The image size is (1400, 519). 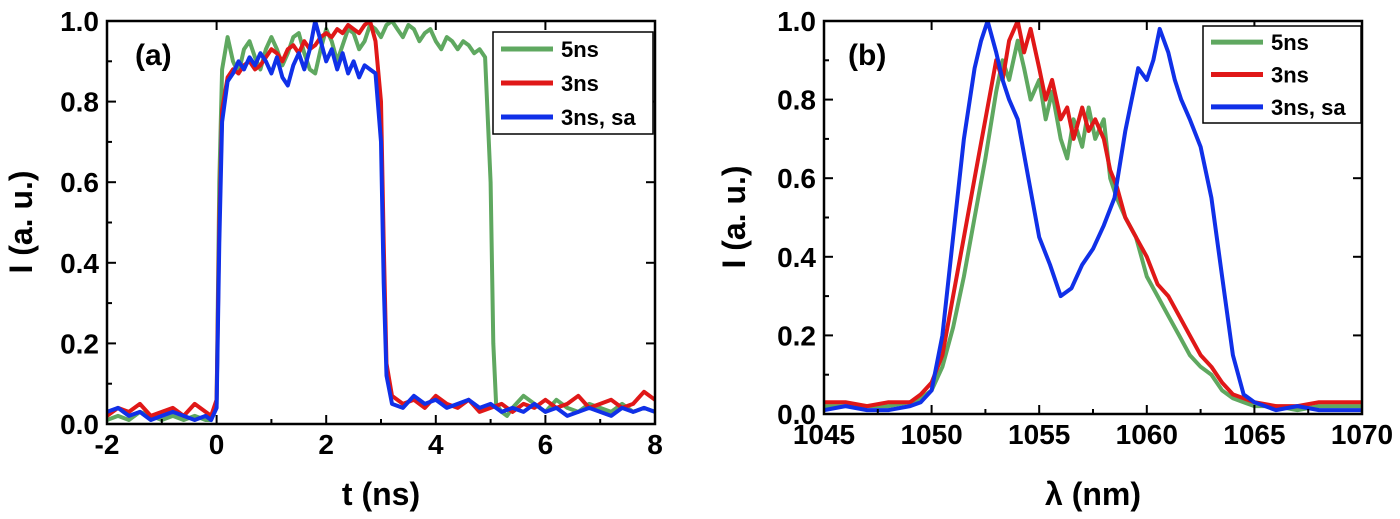 What do you see at coordinates (824, 434) in the screenshot?
I see `panel-b-xtick-label: 1045` at bounding box center [824, 434].